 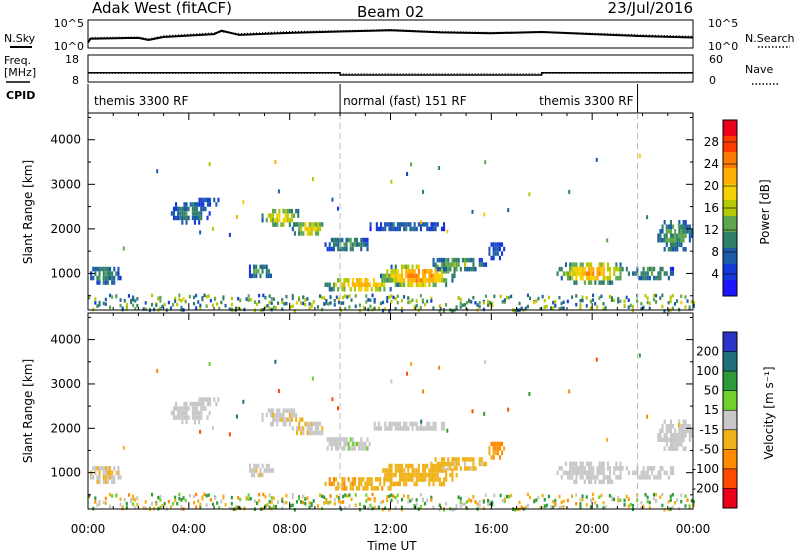 What do you see at coordinates (707, 371) in the screenshot?
I see `velocity-colorbar-tick-label: 100` at bounding box center [707, 371].